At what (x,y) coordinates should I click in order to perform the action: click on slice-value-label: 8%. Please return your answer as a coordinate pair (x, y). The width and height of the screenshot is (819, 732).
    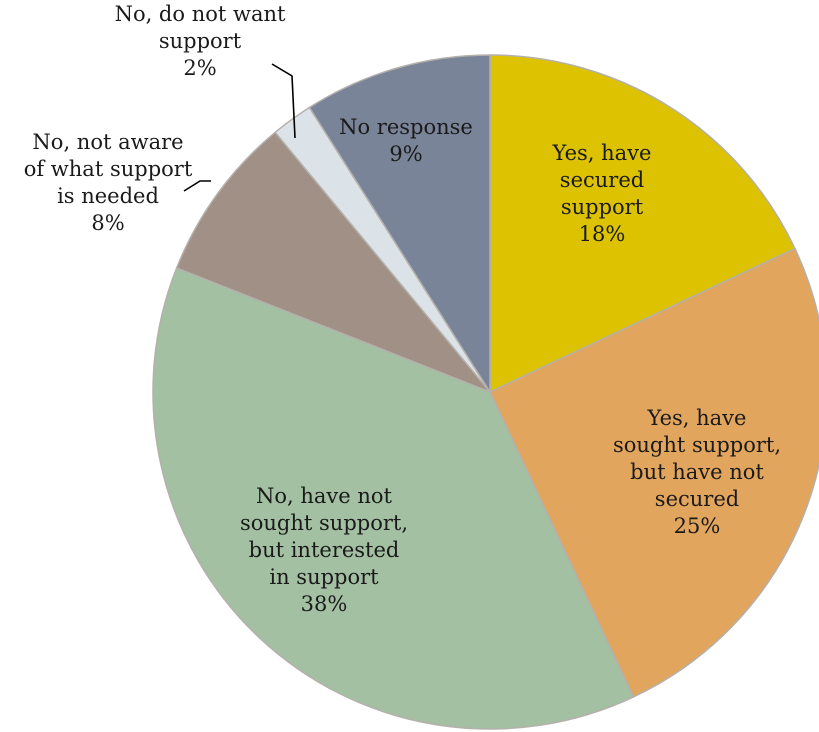
    Looking at the image, I should click on (107, 223).